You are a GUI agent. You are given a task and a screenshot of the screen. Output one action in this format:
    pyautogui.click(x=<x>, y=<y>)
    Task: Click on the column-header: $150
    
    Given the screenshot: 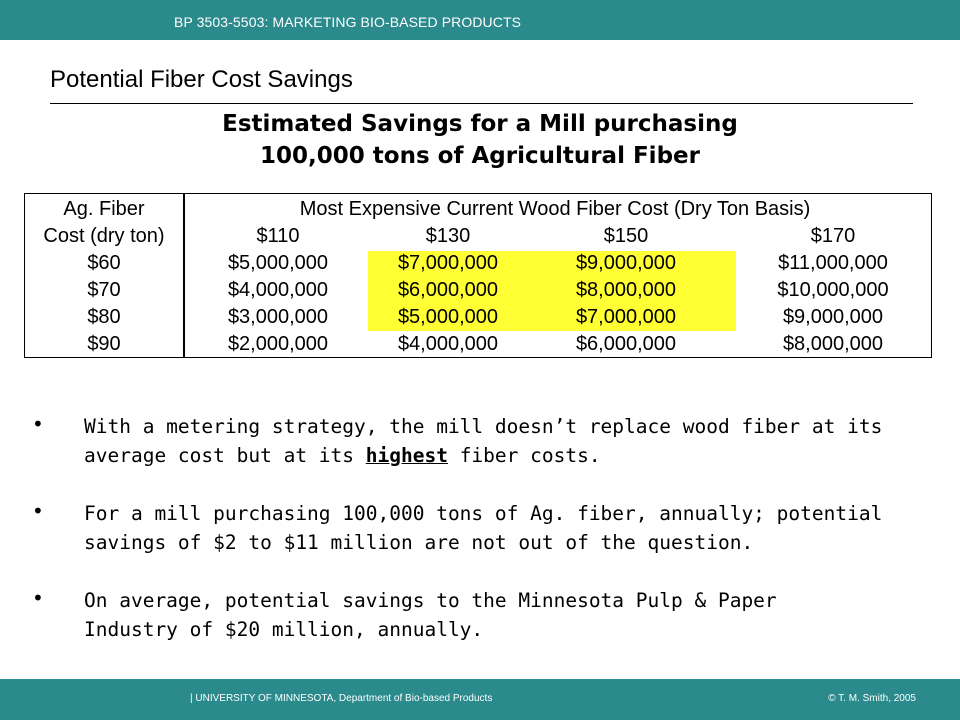 What is the action you would take?
    pyautogui.click(x=626, y=236)
    